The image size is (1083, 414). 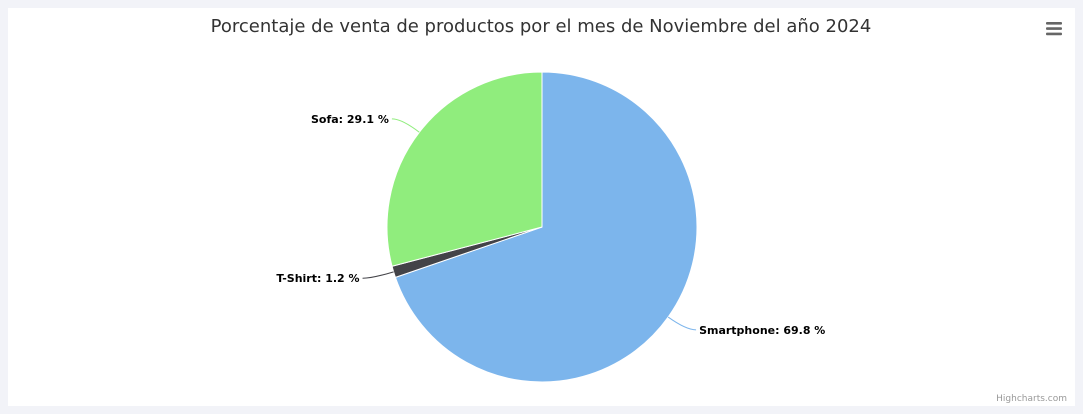 What do you see at coordinates (464, 169) in the screenshot?
I see `pie-slice-sofa` at bounding box center [464, 169].